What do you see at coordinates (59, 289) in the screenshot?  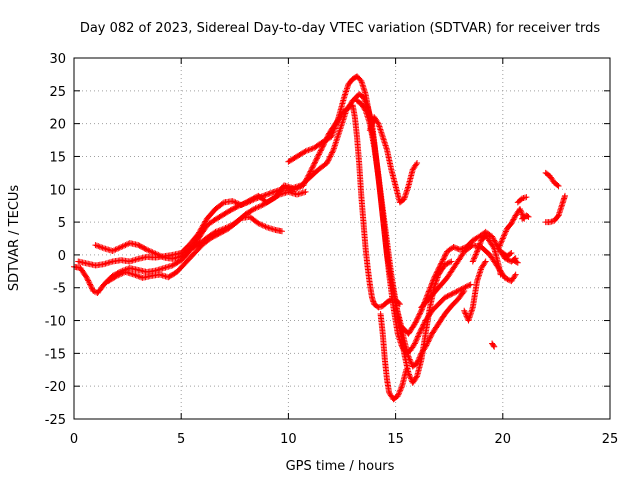 I see `y-tick-label: -5` at bounding box center [59, 289].